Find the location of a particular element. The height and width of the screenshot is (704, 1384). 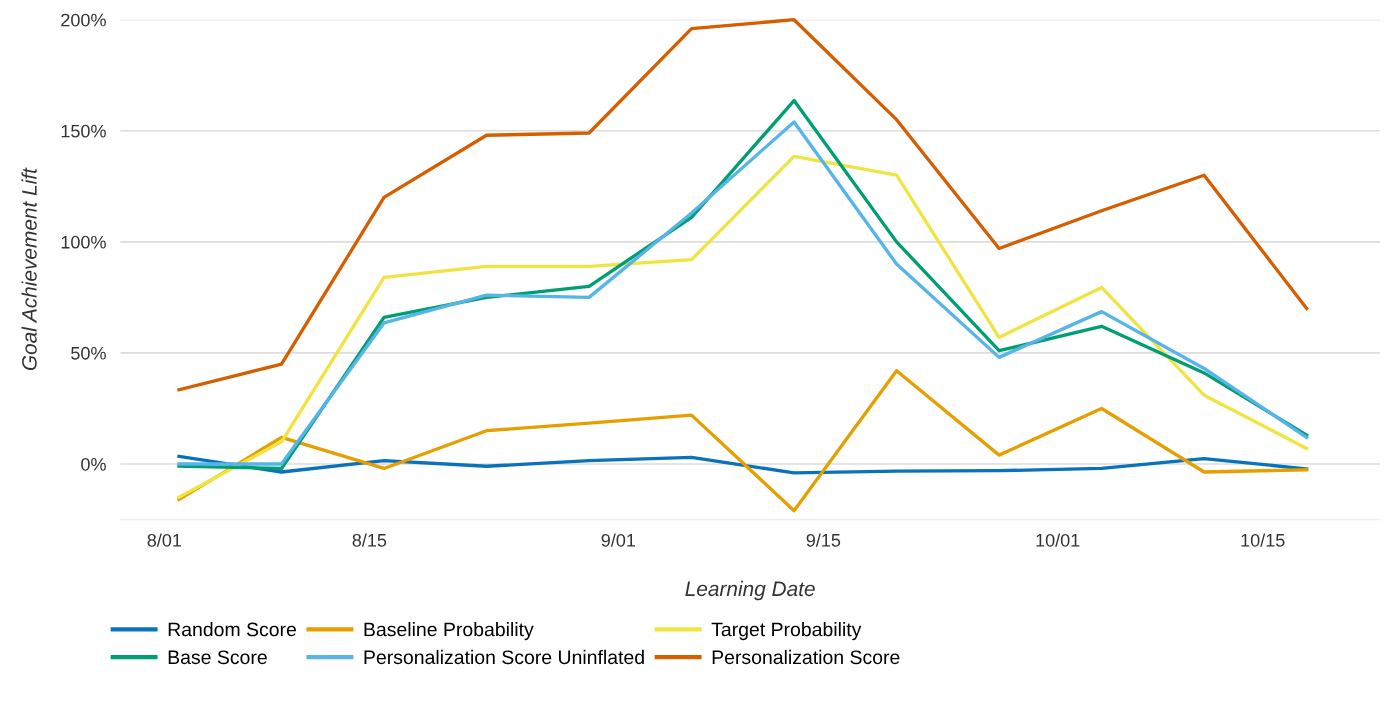

x-tick-label: 9/15 is located at coordinates (823, 540).